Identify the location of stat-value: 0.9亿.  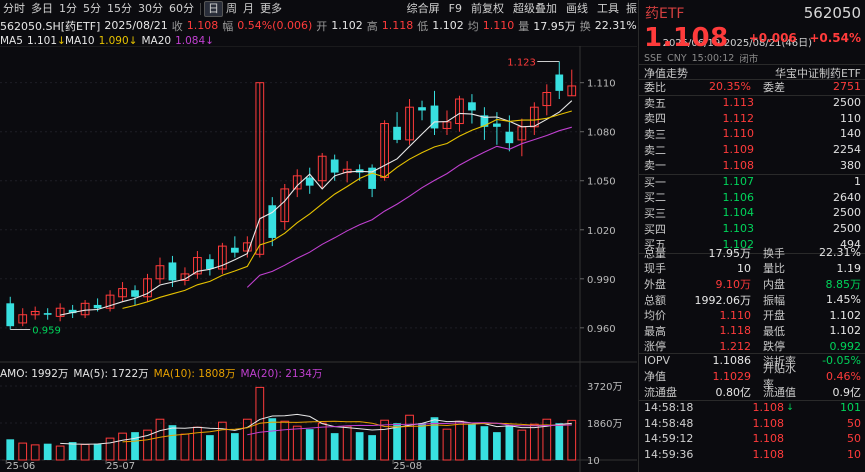
(847, 392).